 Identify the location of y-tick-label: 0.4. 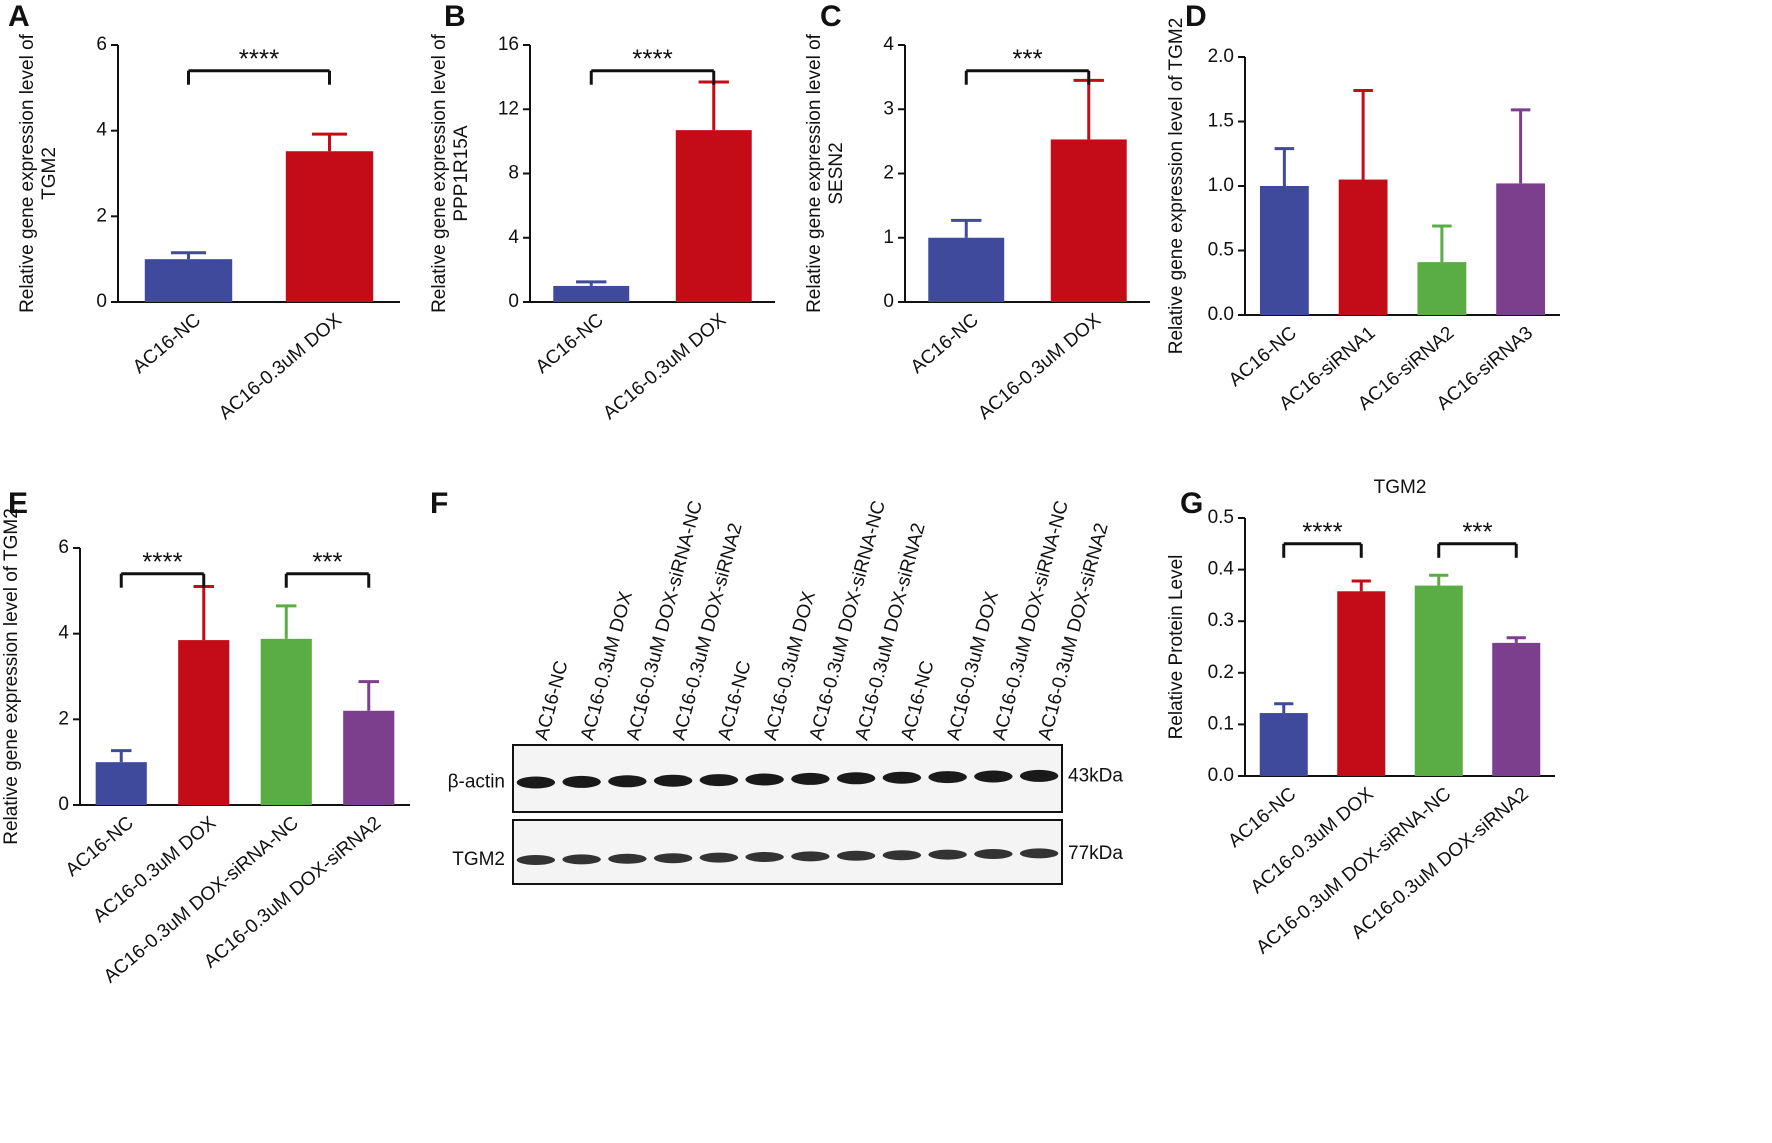
(1221, 569).